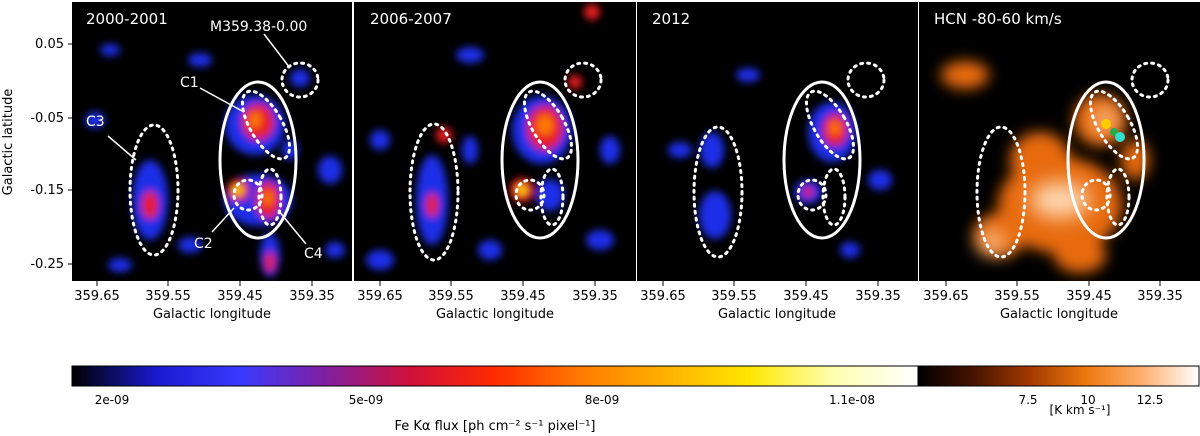 Image resolution: width=1200 pixels, height=436 pixels. Describe the element at coordinates (1087, 400) in the screenshot. I see `colorbar-hcn-tick: 10` at that location.